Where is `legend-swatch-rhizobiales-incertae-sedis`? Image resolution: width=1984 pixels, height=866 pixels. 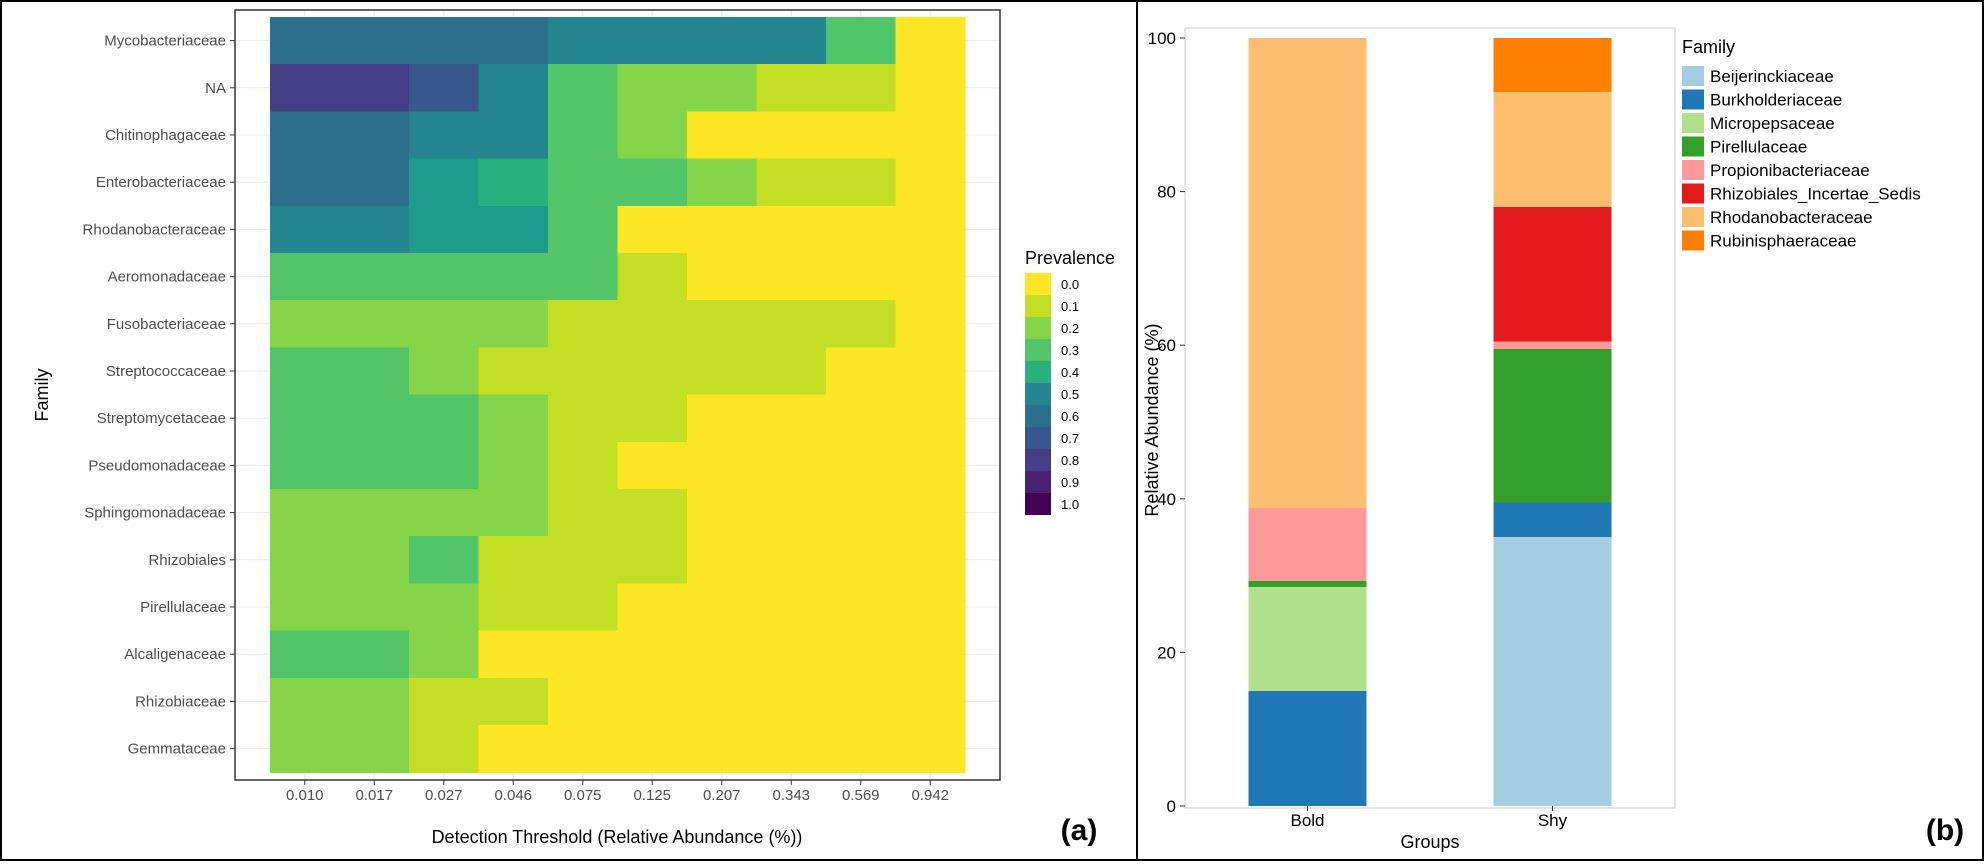
legend-swatch-rhizobiales-incertae-sedis is located at coordinates (1693, 193).